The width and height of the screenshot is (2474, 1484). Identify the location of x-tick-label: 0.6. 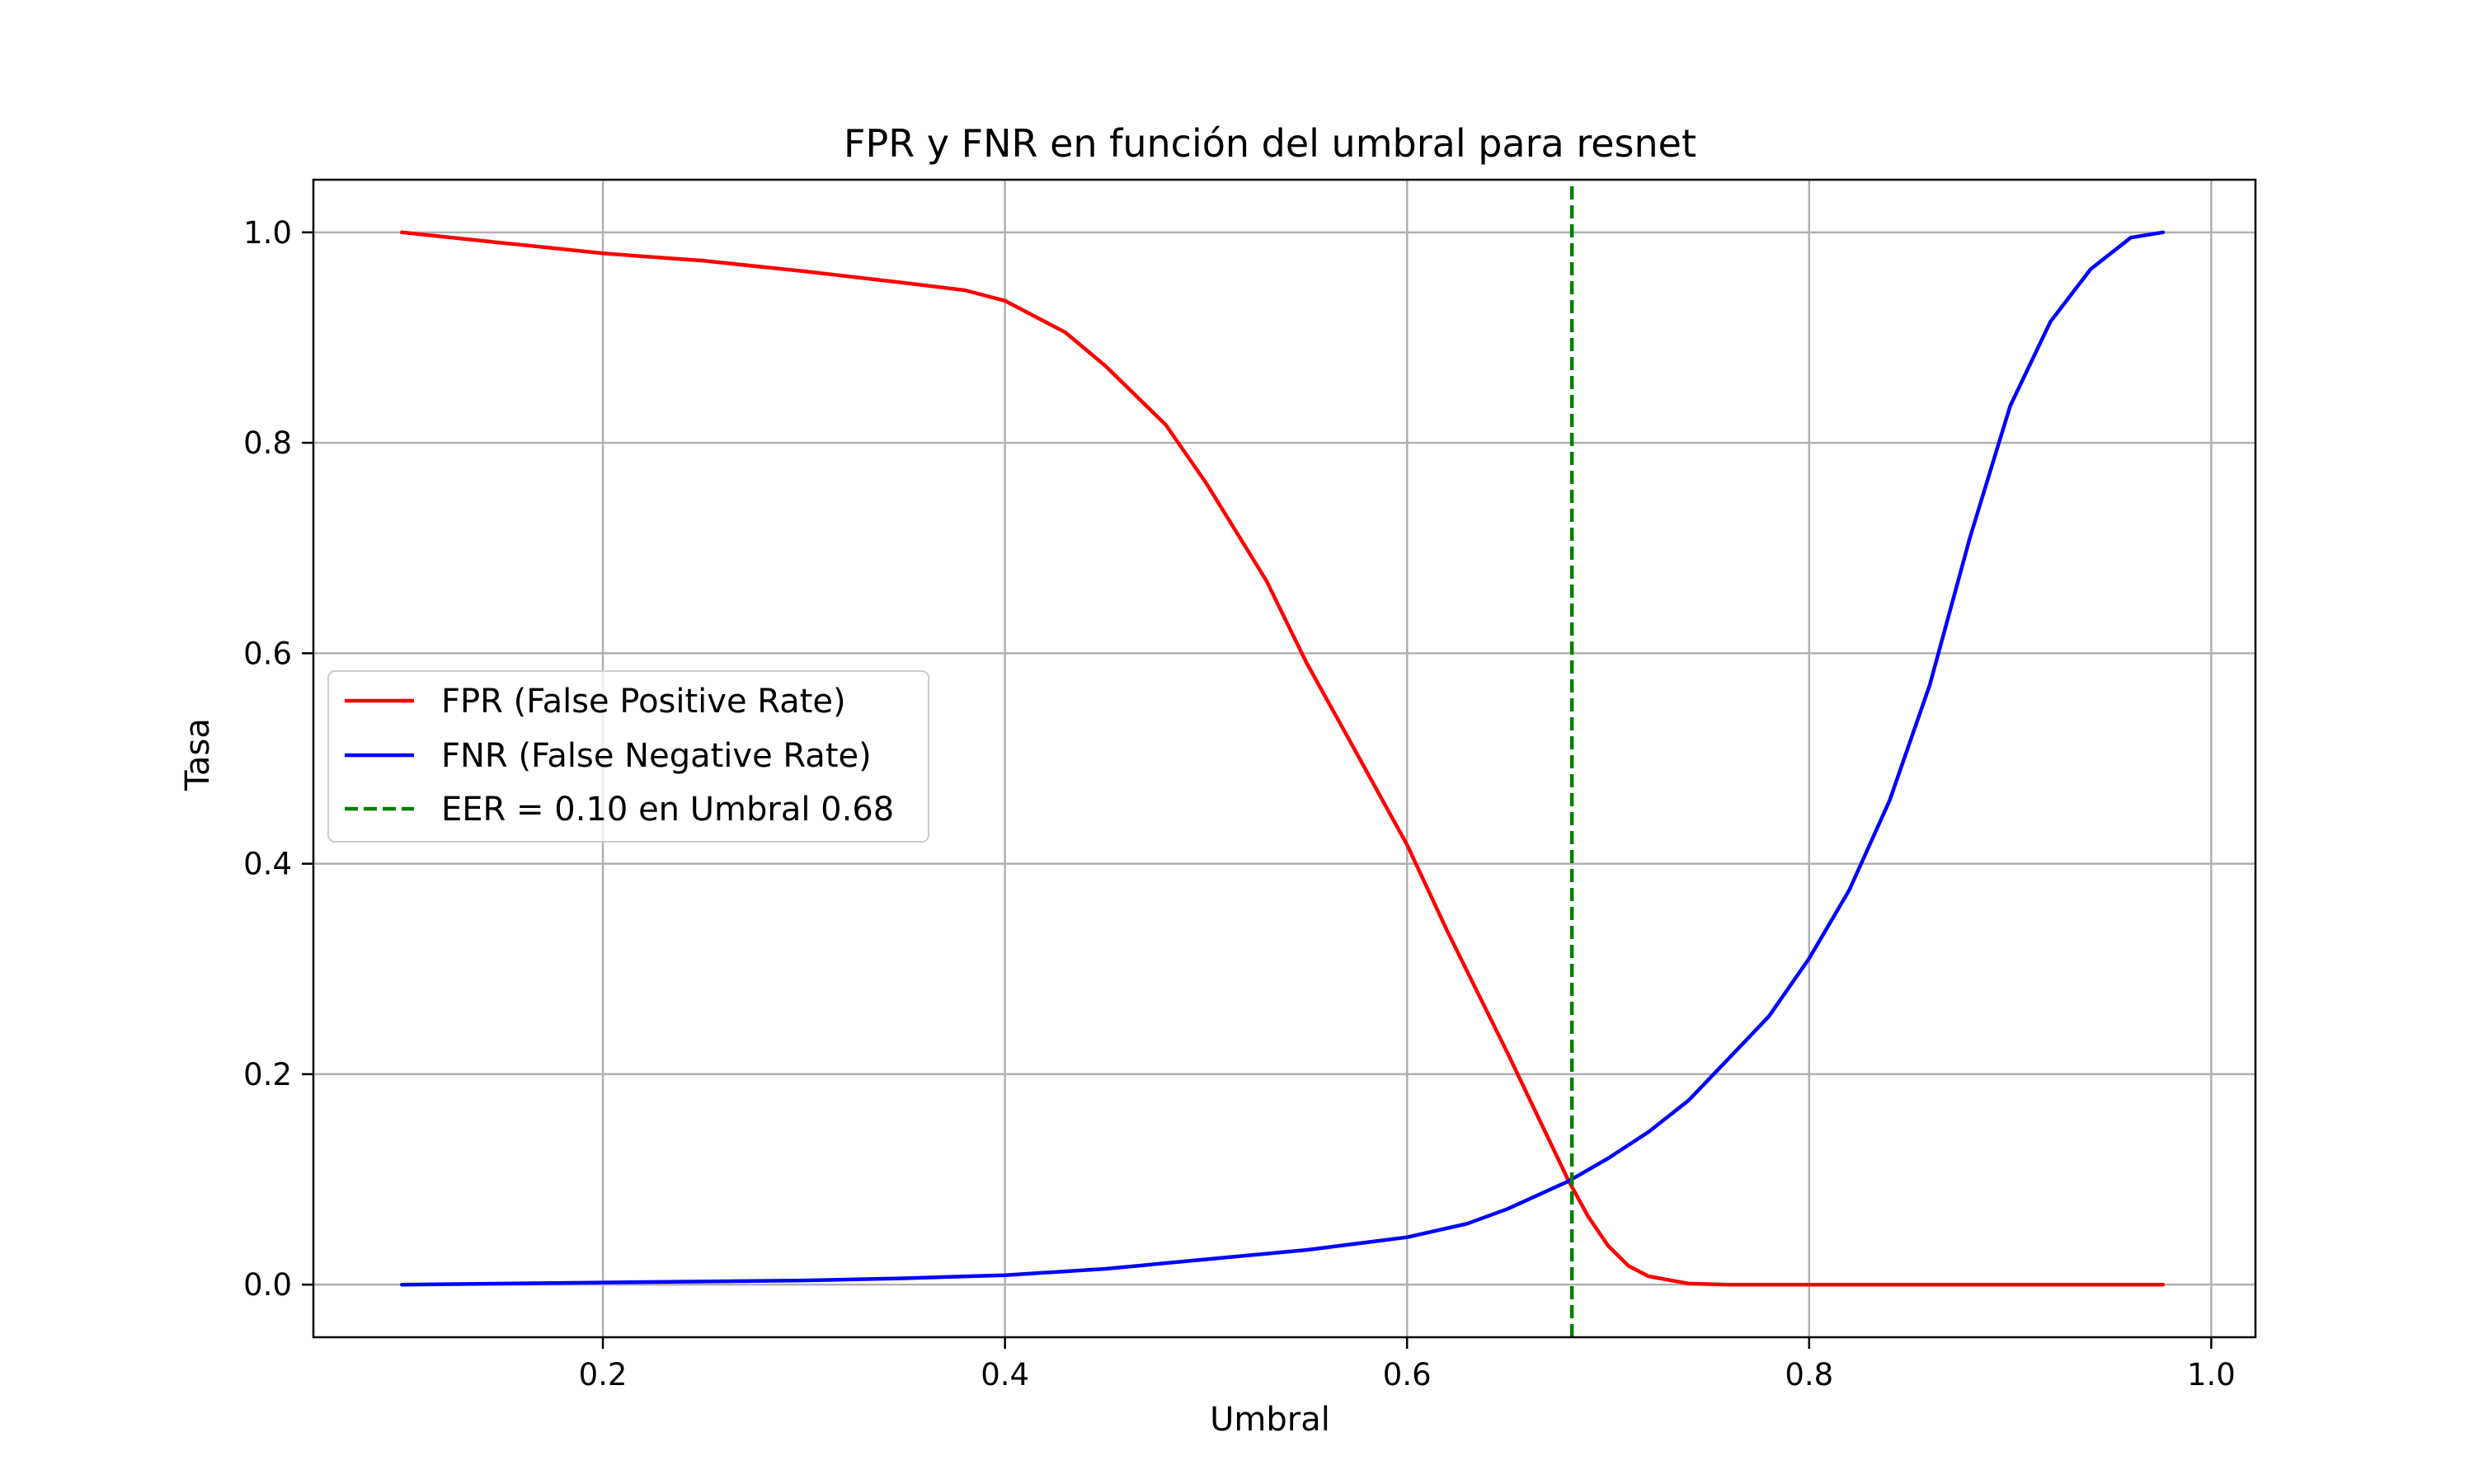
(1407, 1374).